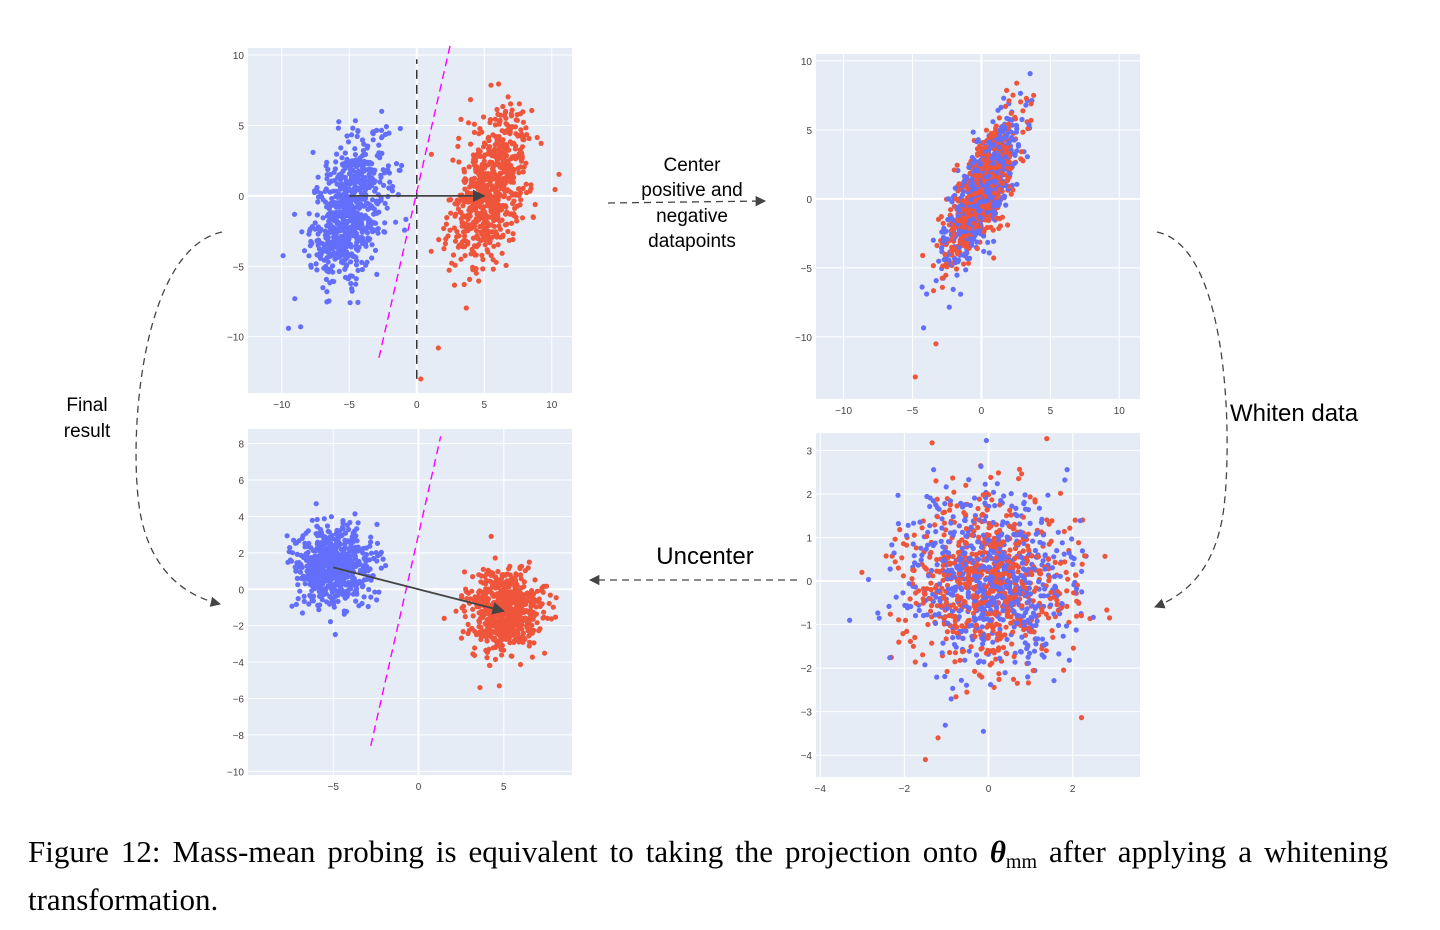  Describe the element at coordinates (807, 713) in the screenshot. I see `y-tick-label: −3` at that location.